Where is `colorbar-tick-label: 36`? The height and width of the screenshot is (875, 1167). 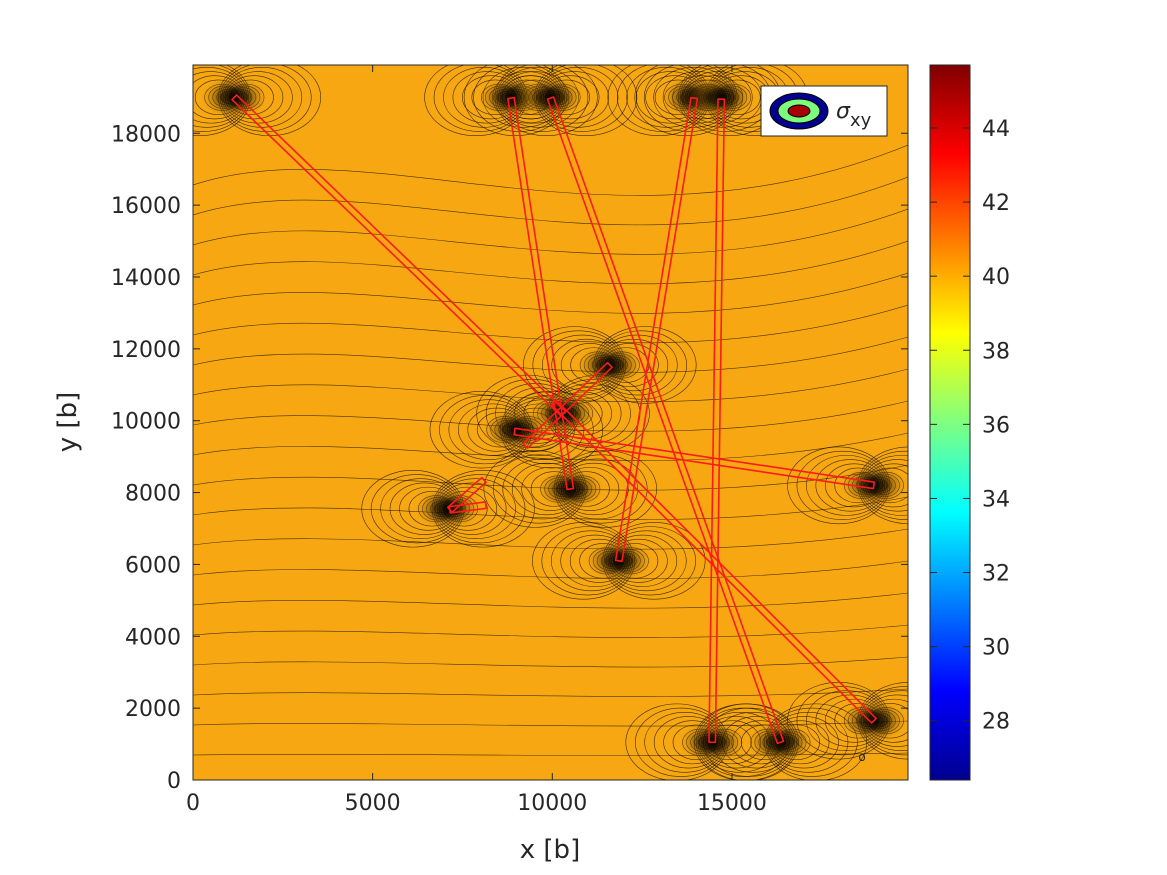 colorbar-tick-label: 36 is located at coordinates (996, 425).